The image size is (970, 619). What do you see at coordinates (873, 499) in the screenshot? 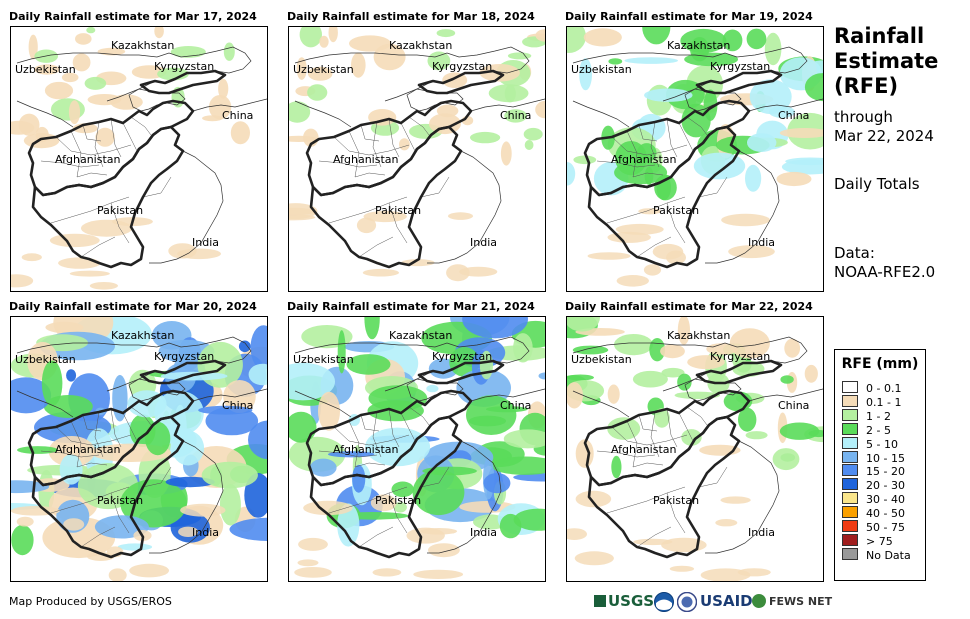
I see `legend-item: 30 - 40` at bounding box center [873, 499].